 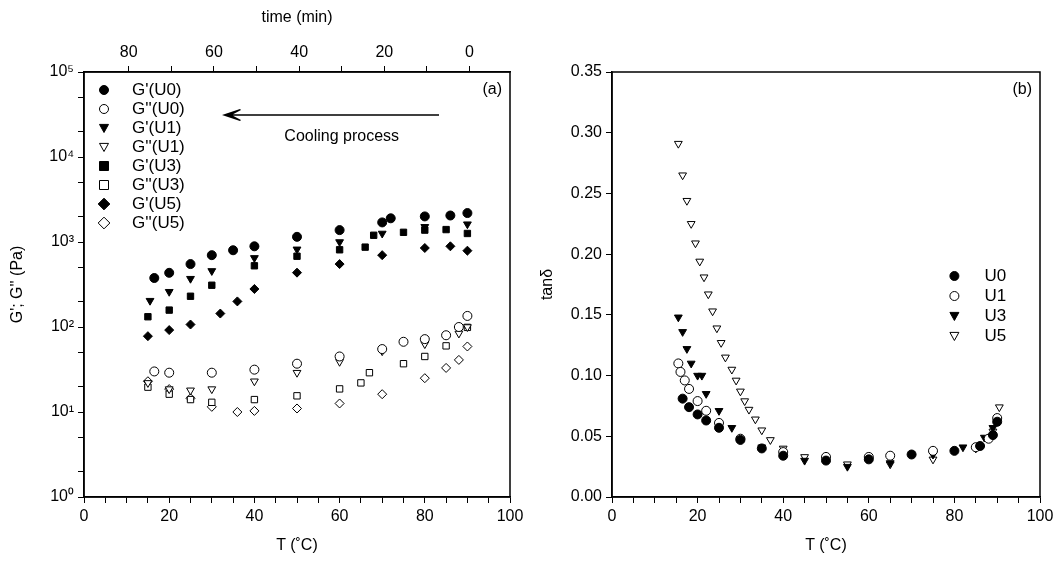 What do you see at coordinates (586, 496) in the screenshot?
I see `y-tick-label: 0.00` at bounding box center [586, 496].